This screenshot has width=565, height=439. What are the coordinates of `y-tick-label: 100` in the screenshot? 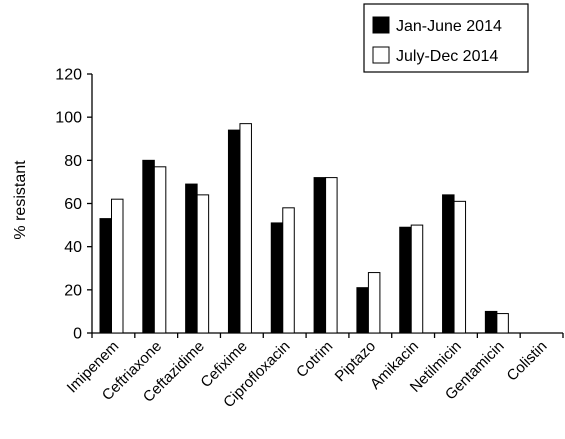 It's located at (68, 118).